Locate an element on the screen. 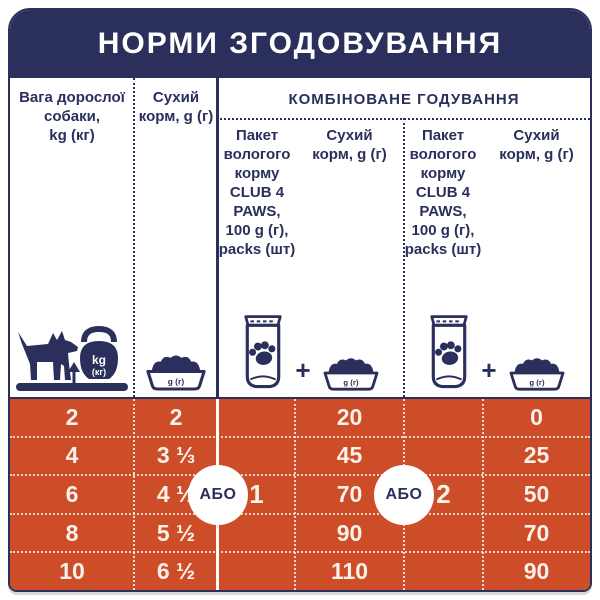 This screenshot has height=600, width=600. dry-food-icon-group: g (г) is located at coordinates (176, 371).